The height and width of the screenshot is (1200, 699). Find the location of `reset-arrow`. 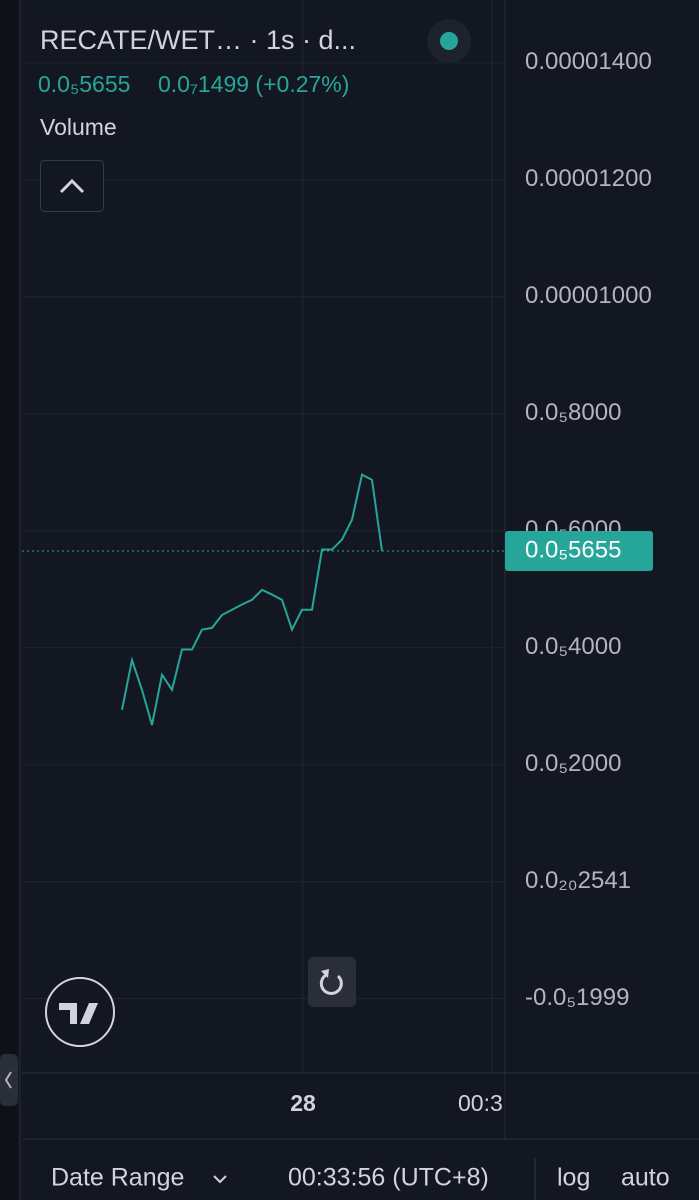

reset-arrow is located at coordinates (325, 973).